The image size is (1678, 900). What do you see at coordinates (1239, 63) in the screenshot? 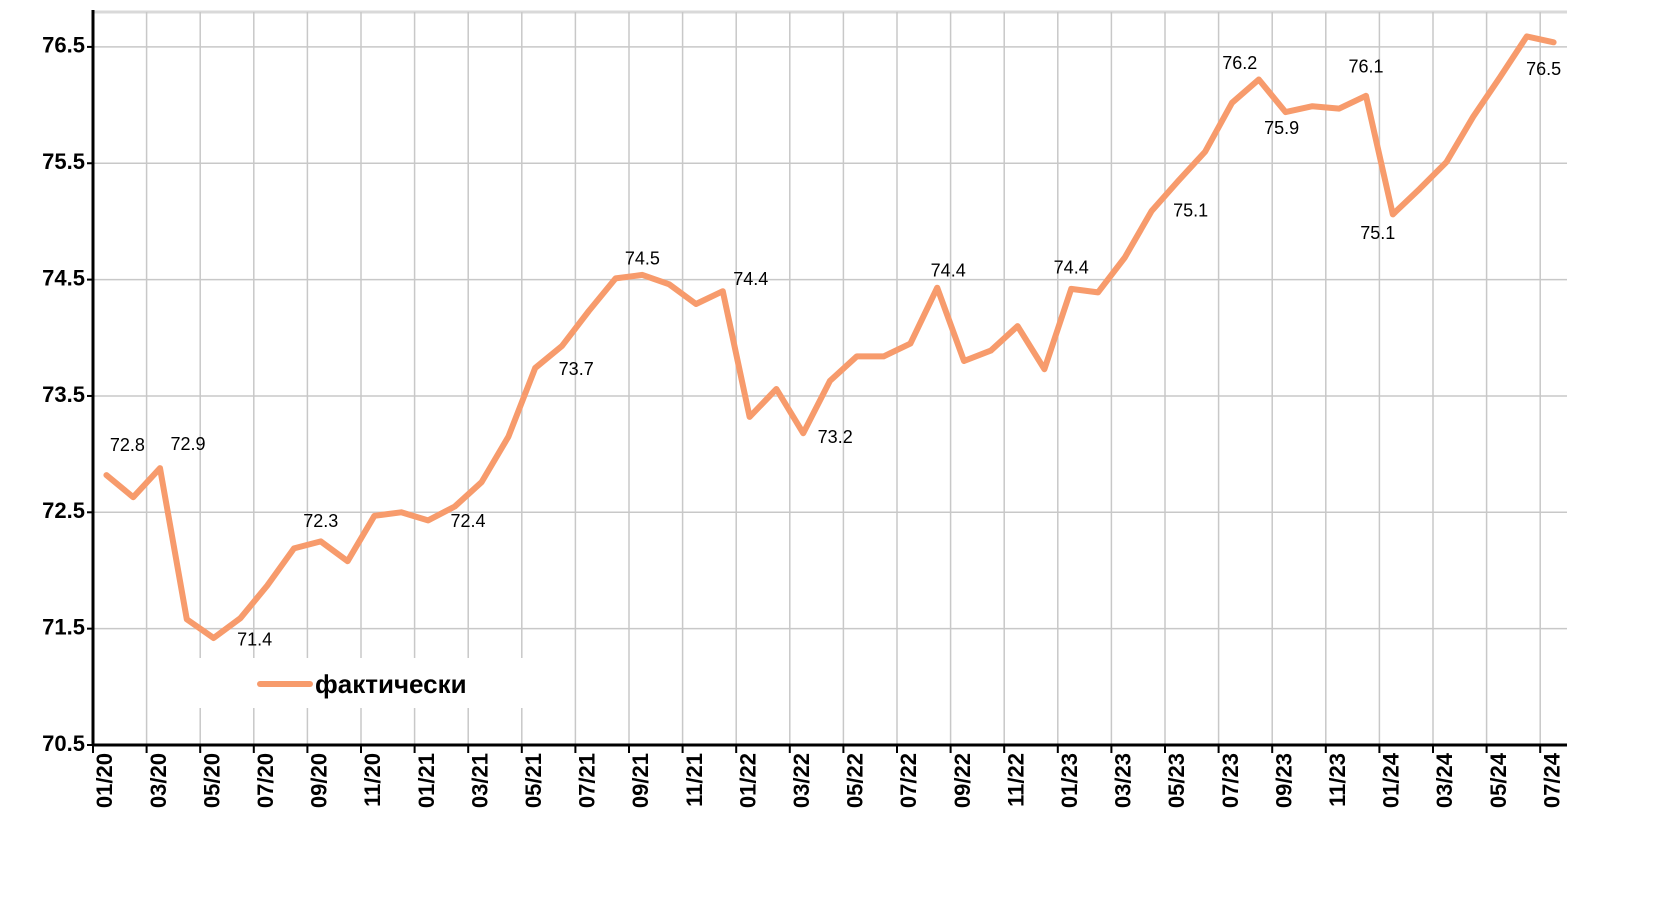
I see `data-label: 76.2` at bounding box center [1239, 63].